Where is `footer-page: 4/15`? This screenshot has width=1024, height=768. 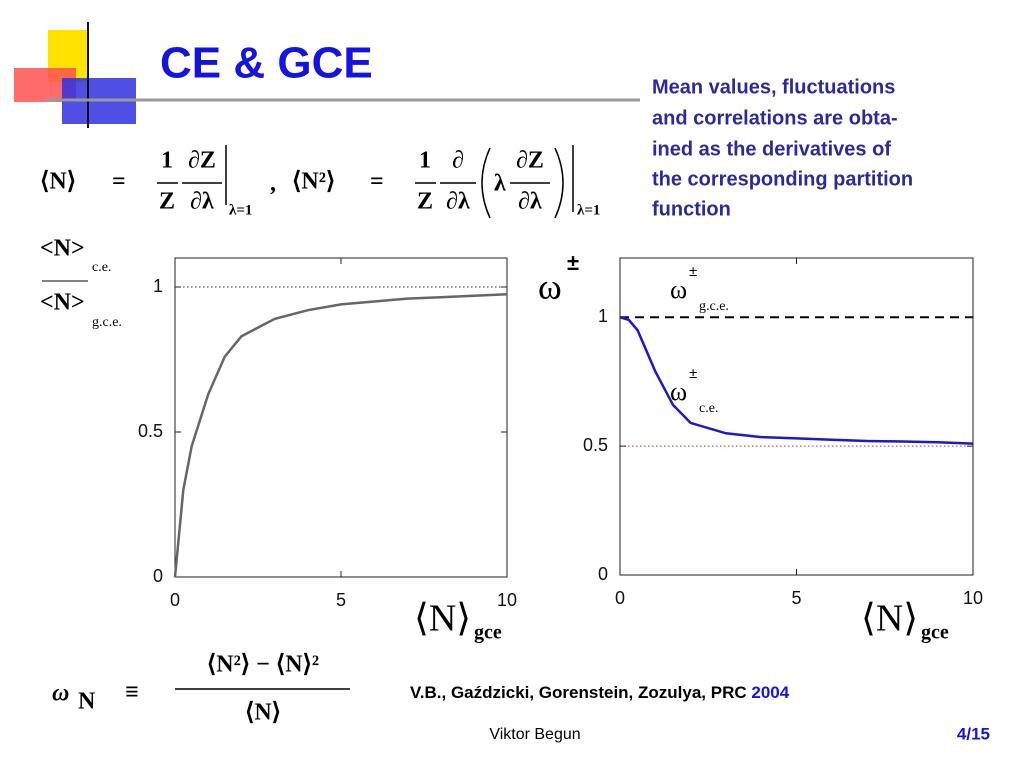
footer-page: 4/15 is located at coordinates (973, 733).